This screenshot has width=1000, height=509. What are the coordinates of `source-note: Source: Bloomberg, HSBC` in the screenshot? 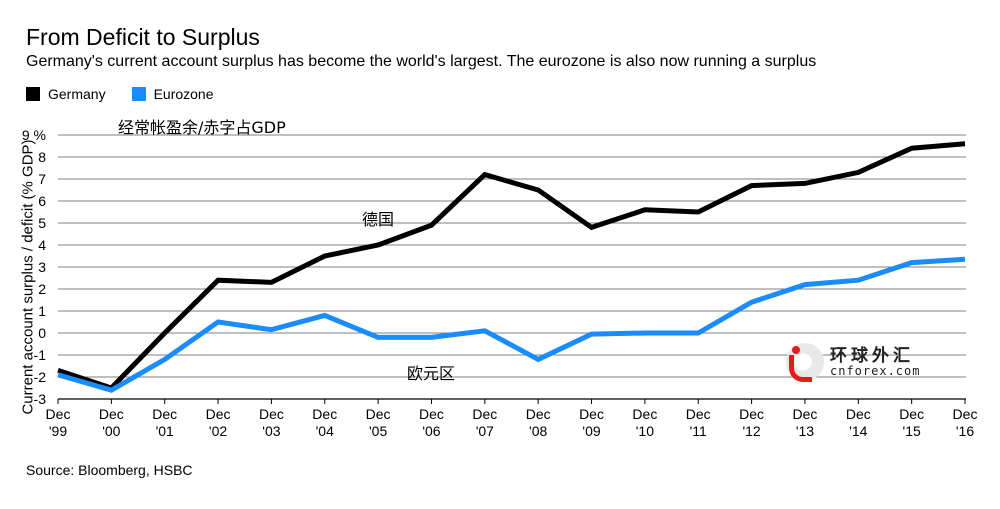 It's located at (109, 470).